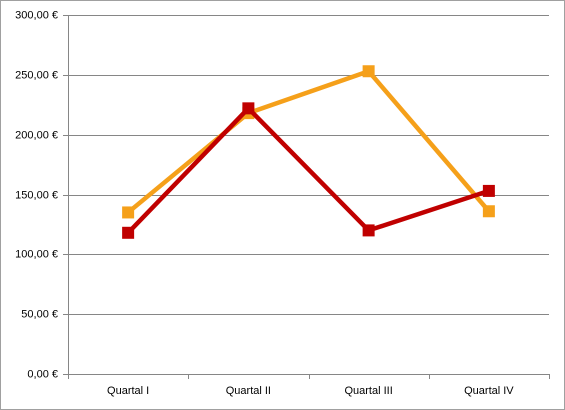 Image resolution: width=565 pixels, height=410 pixels. Describe the element at coordinates (248, 391) in the screenshot. I see `x-tick-label: Quartal II` at that location.